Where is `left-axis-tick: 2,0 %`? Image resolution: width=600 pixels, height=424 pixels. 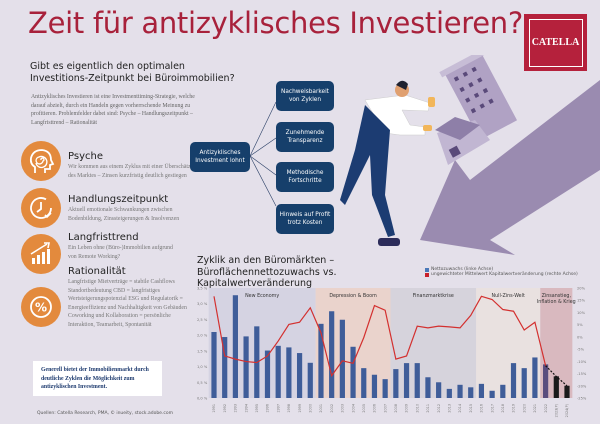 left-axis-tick: 2,0 % is located at coordinates (202, 336).